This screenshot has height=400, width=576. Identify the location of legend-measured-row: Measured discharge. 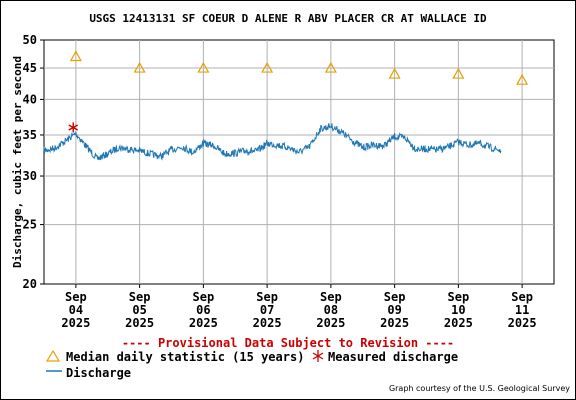
(385, 357).